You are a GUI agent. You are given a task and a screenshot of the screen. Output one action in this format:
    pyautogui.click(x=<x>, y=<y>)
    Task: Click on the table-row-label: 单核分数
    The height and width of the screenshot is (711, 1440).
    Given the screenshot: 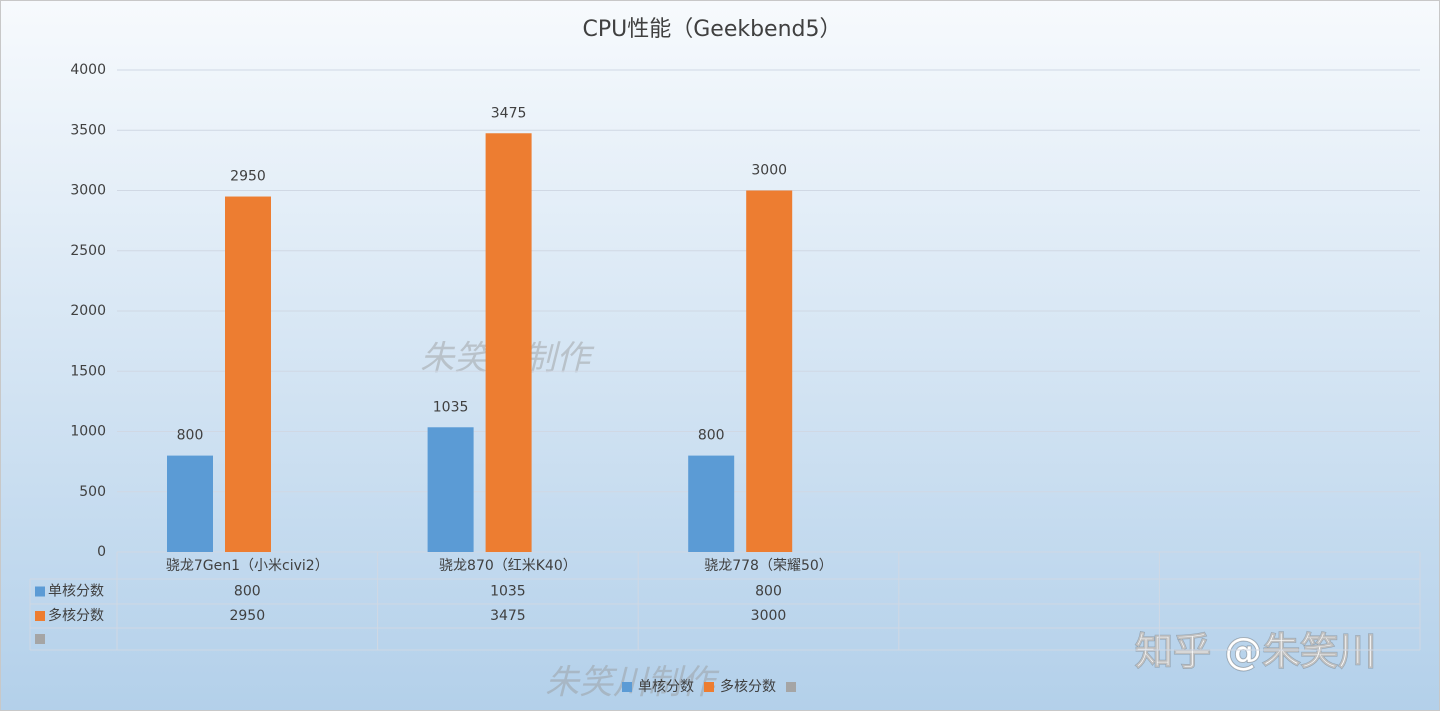 What is the action you would take?
    pyautogui.click(x=76, y=592)
    